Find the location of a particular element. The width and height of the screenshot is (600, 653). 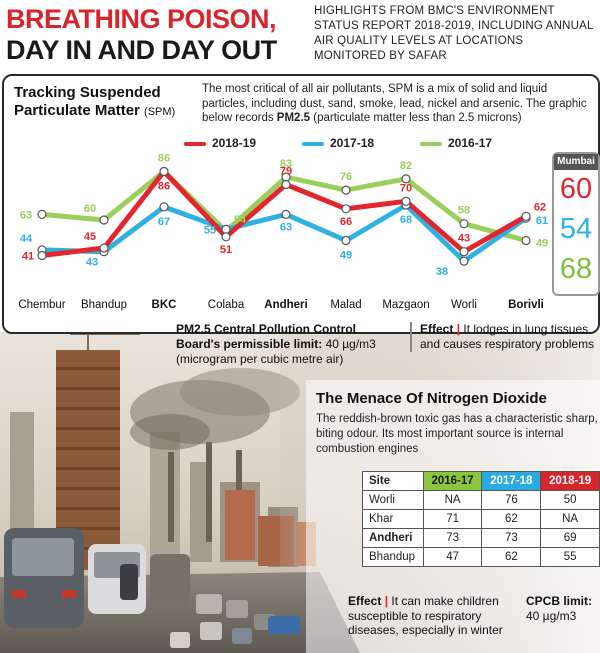

mumbai-value-2018-19: 60 is located at coordinates (576, 189).